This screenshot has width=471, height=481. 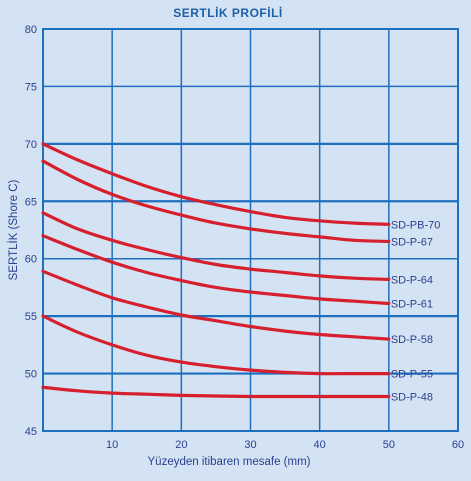 I want to click on series-label-sd-p-48: SD-P-48, so click(x=412, y=398).